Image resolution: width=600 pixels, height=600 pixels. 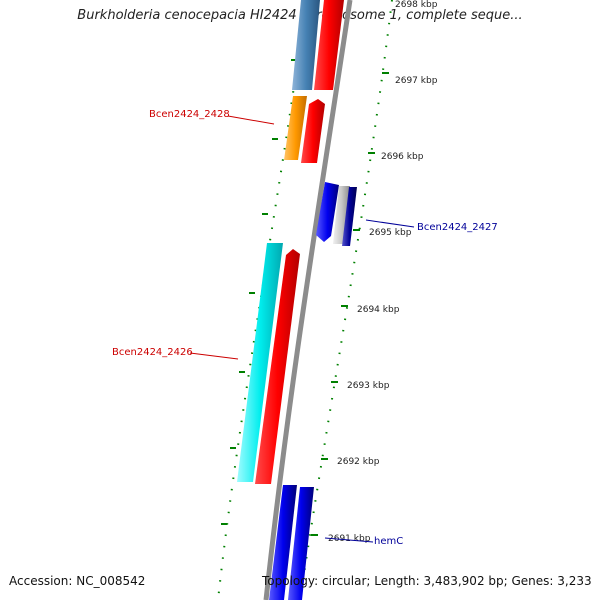 I want to click on gene-label-bcen2424-2427: Bcen2424_2427, so click(x=457, y=227).